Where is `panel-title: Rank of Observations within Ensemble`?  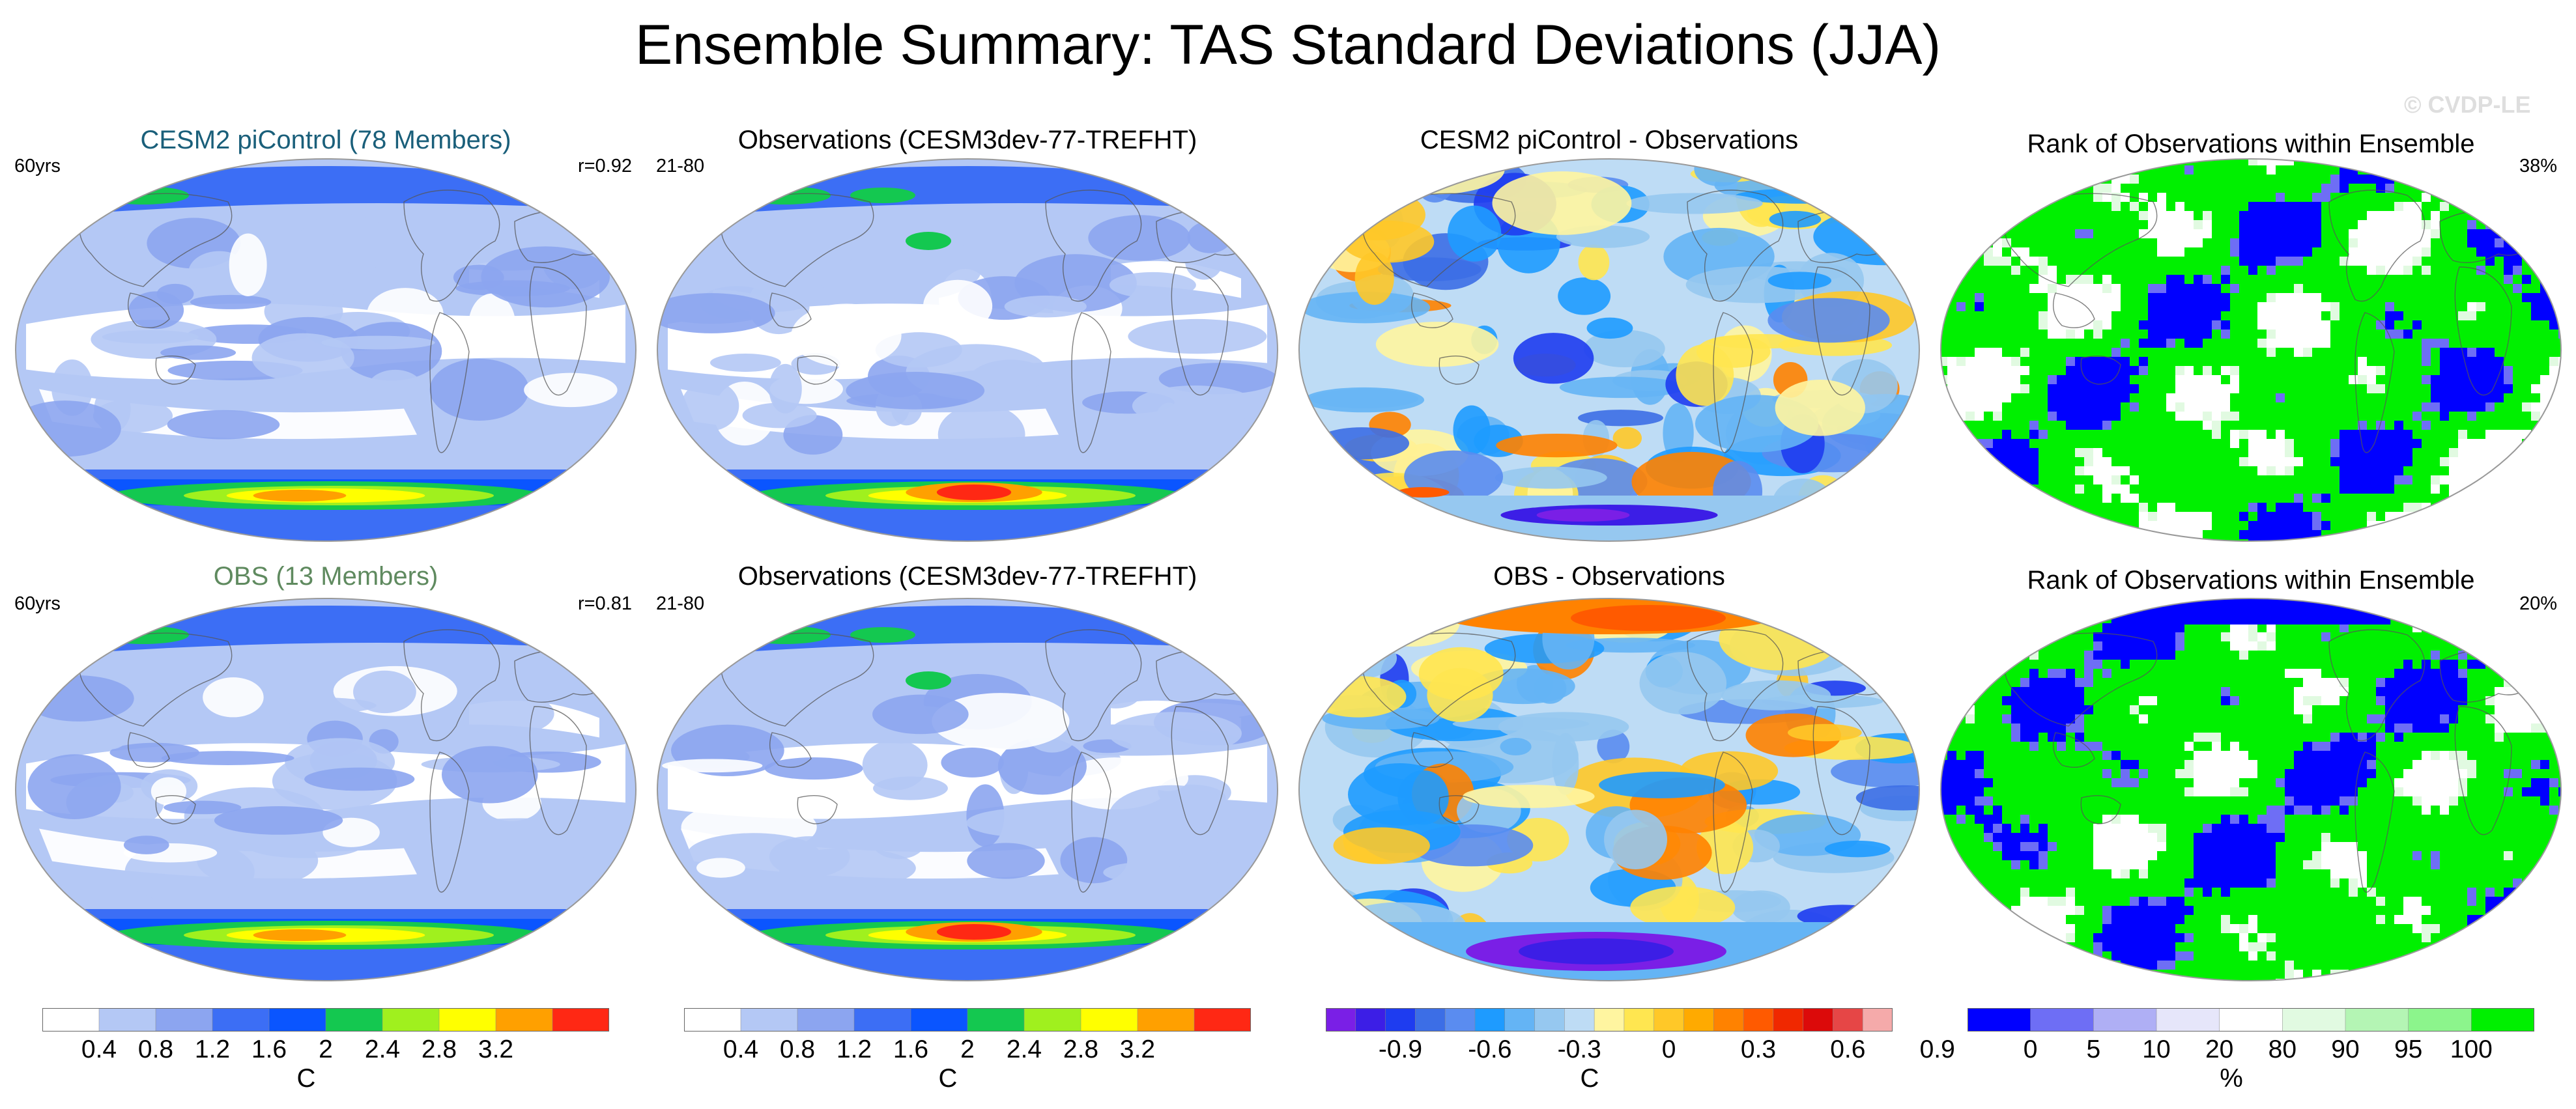
panel-title: Rank of Observations within Ensemble is located at coordinates (2251, 144).